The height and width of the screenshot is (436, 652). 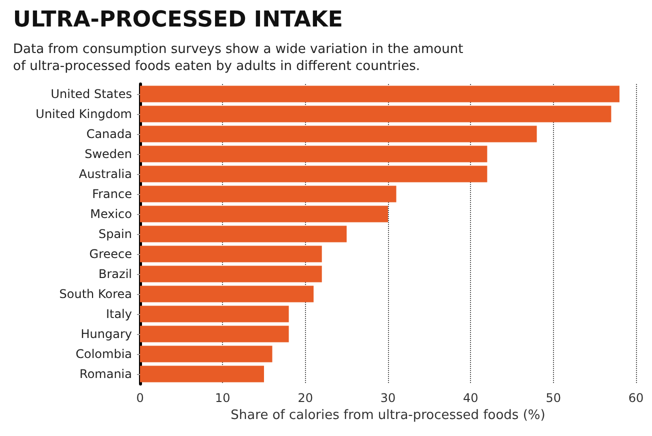 I want to click on y-tick-label: Spain, so click(x=115, y=234).